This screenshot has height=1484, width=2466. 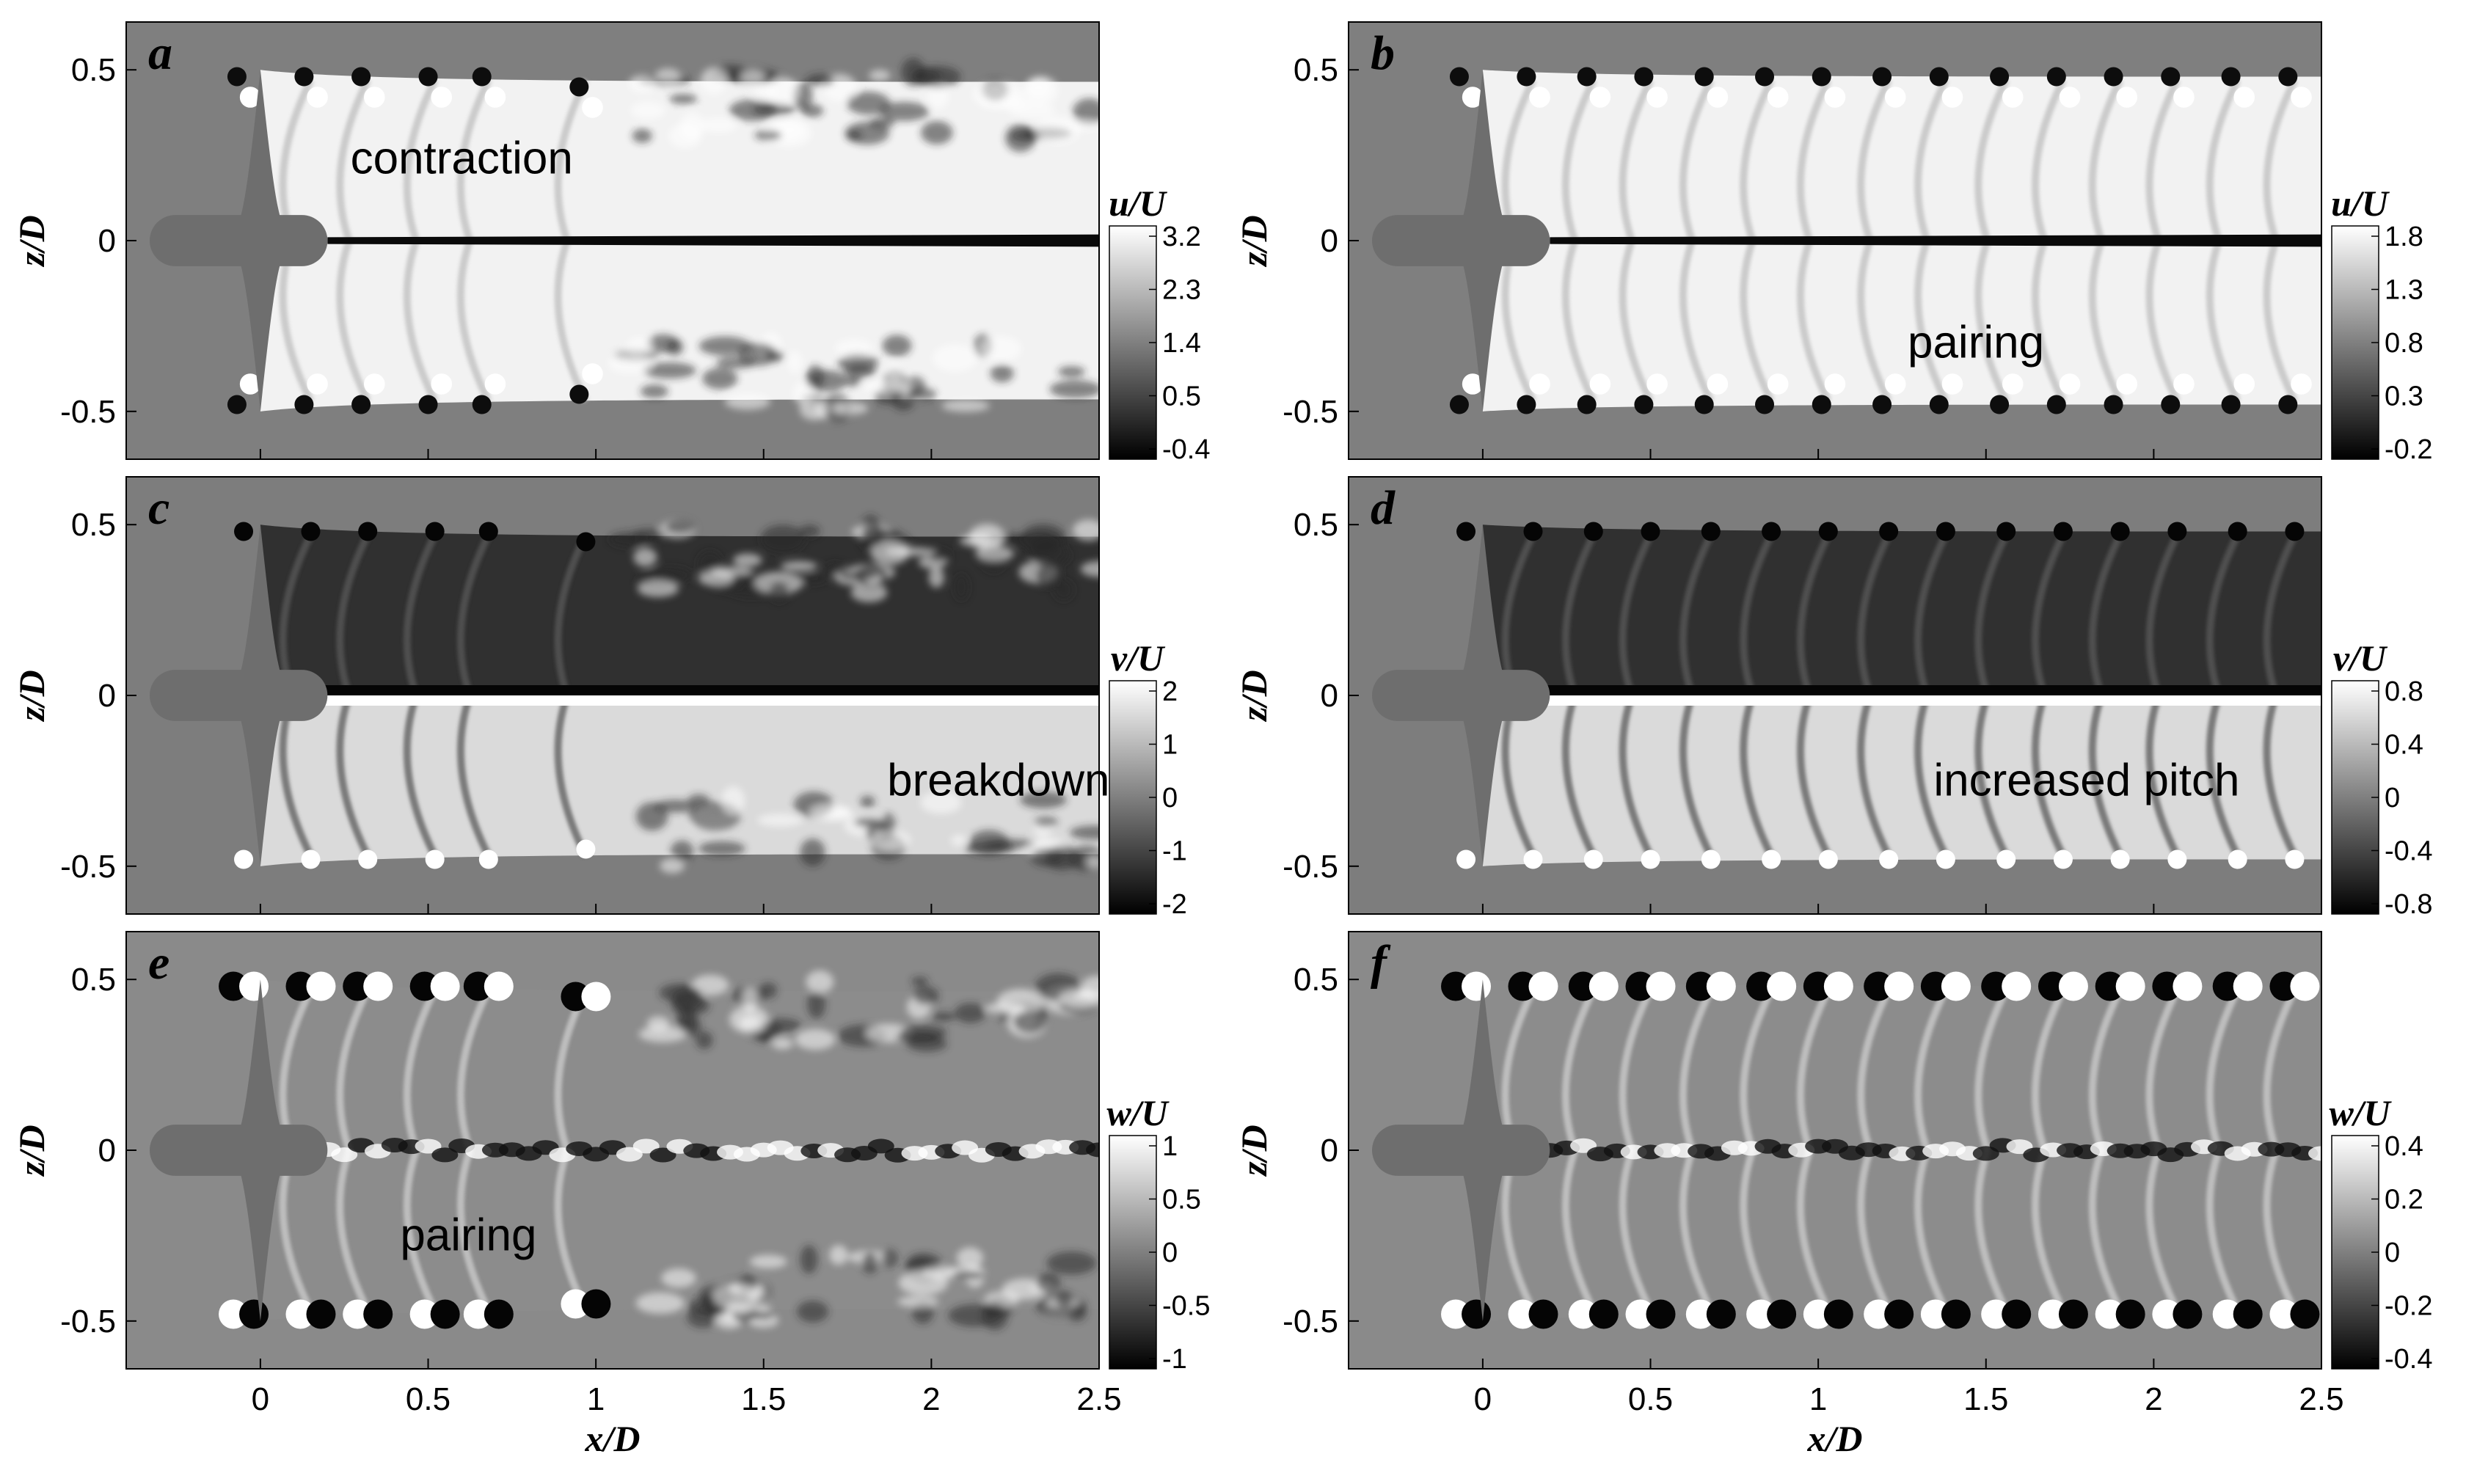 I want to click on x-tick-label: 0, so click(x=260, y=1399).